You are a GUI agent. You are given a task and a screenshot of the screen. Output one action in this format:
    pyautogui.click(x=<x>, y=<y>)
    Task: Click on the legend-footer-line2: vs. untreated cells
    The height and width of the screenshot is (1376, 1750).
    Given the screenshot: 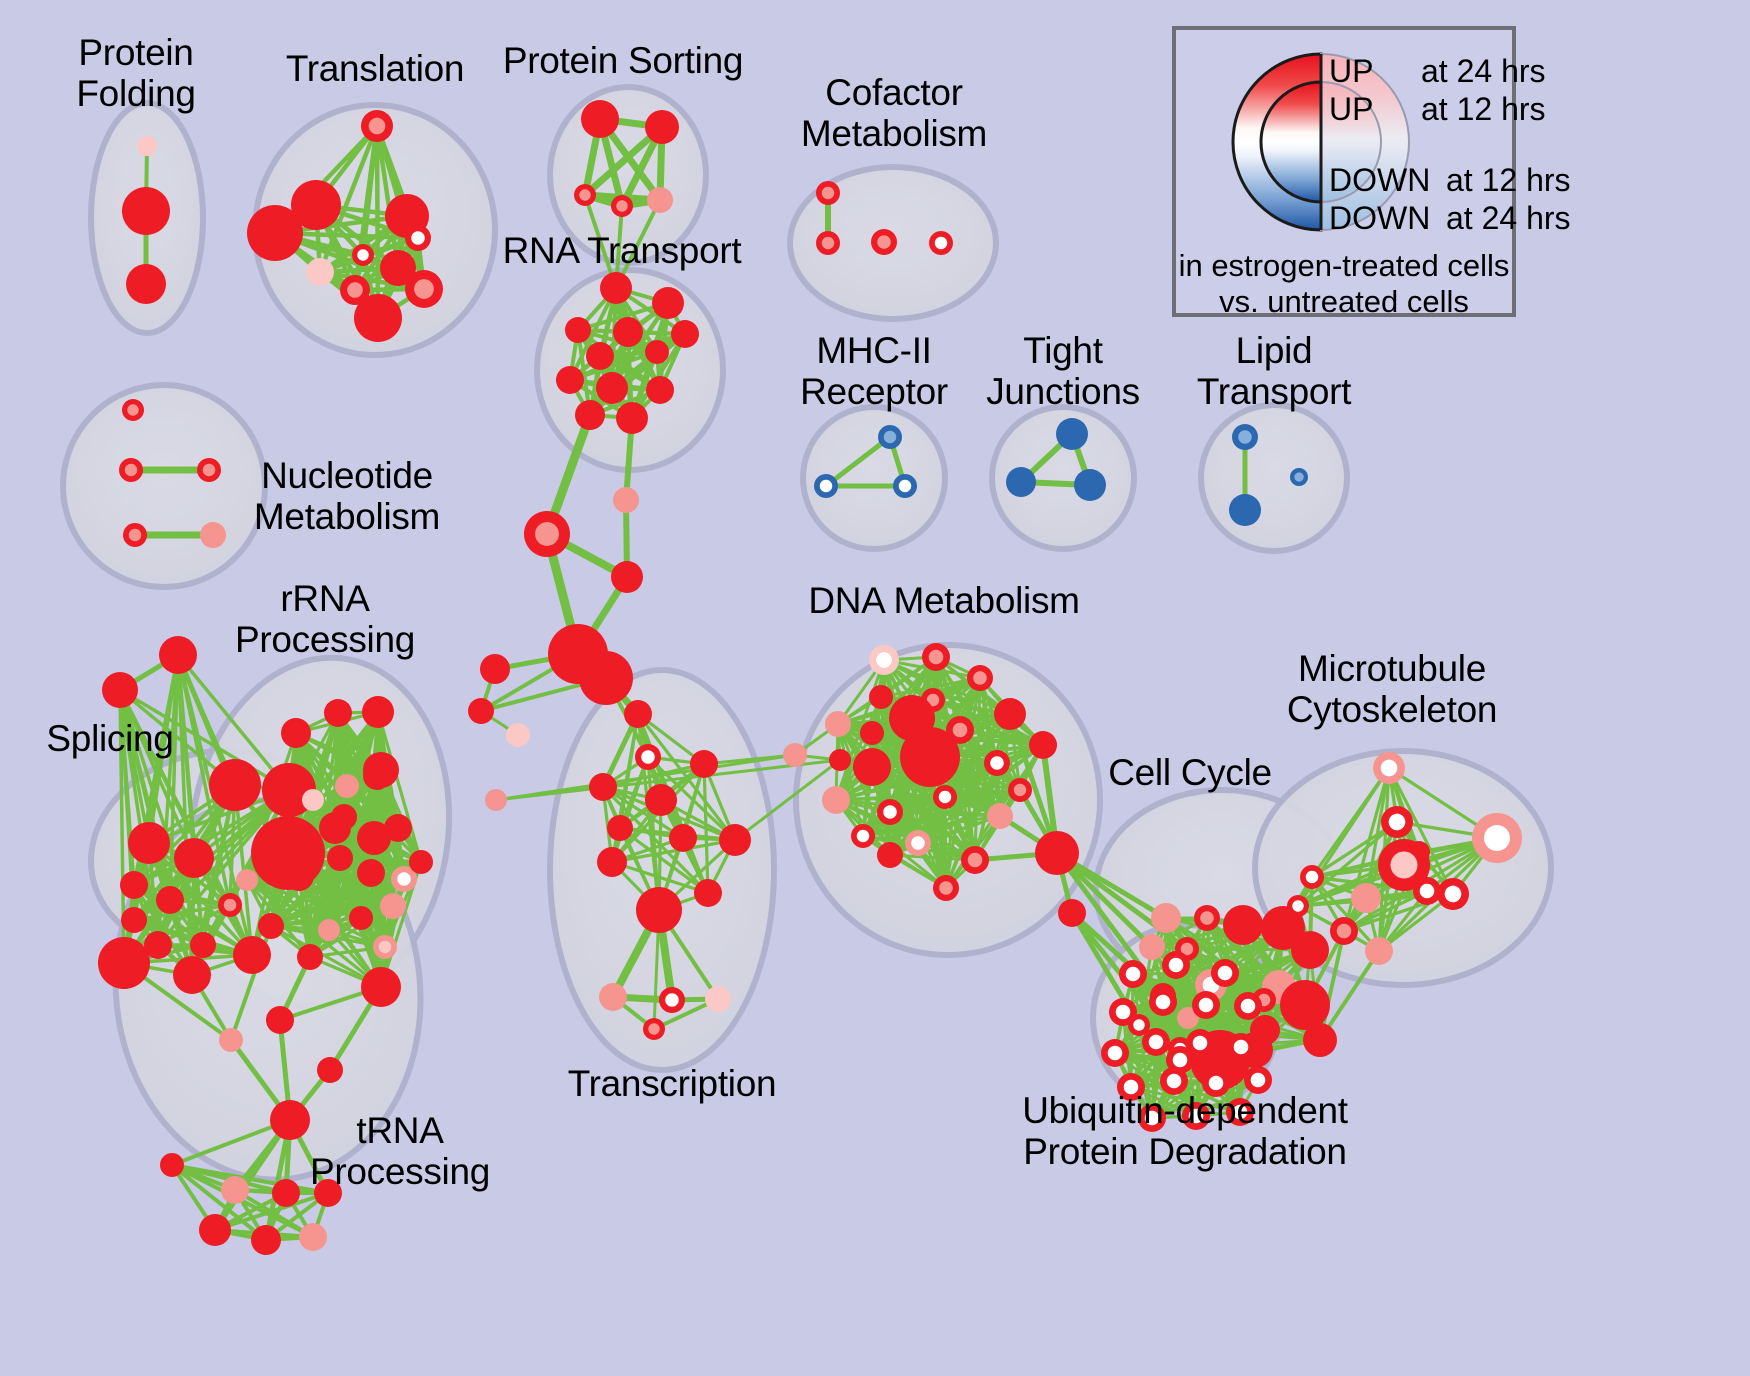 What is the action you would take?
    pyautogui.click(x=1344, y=301)
    